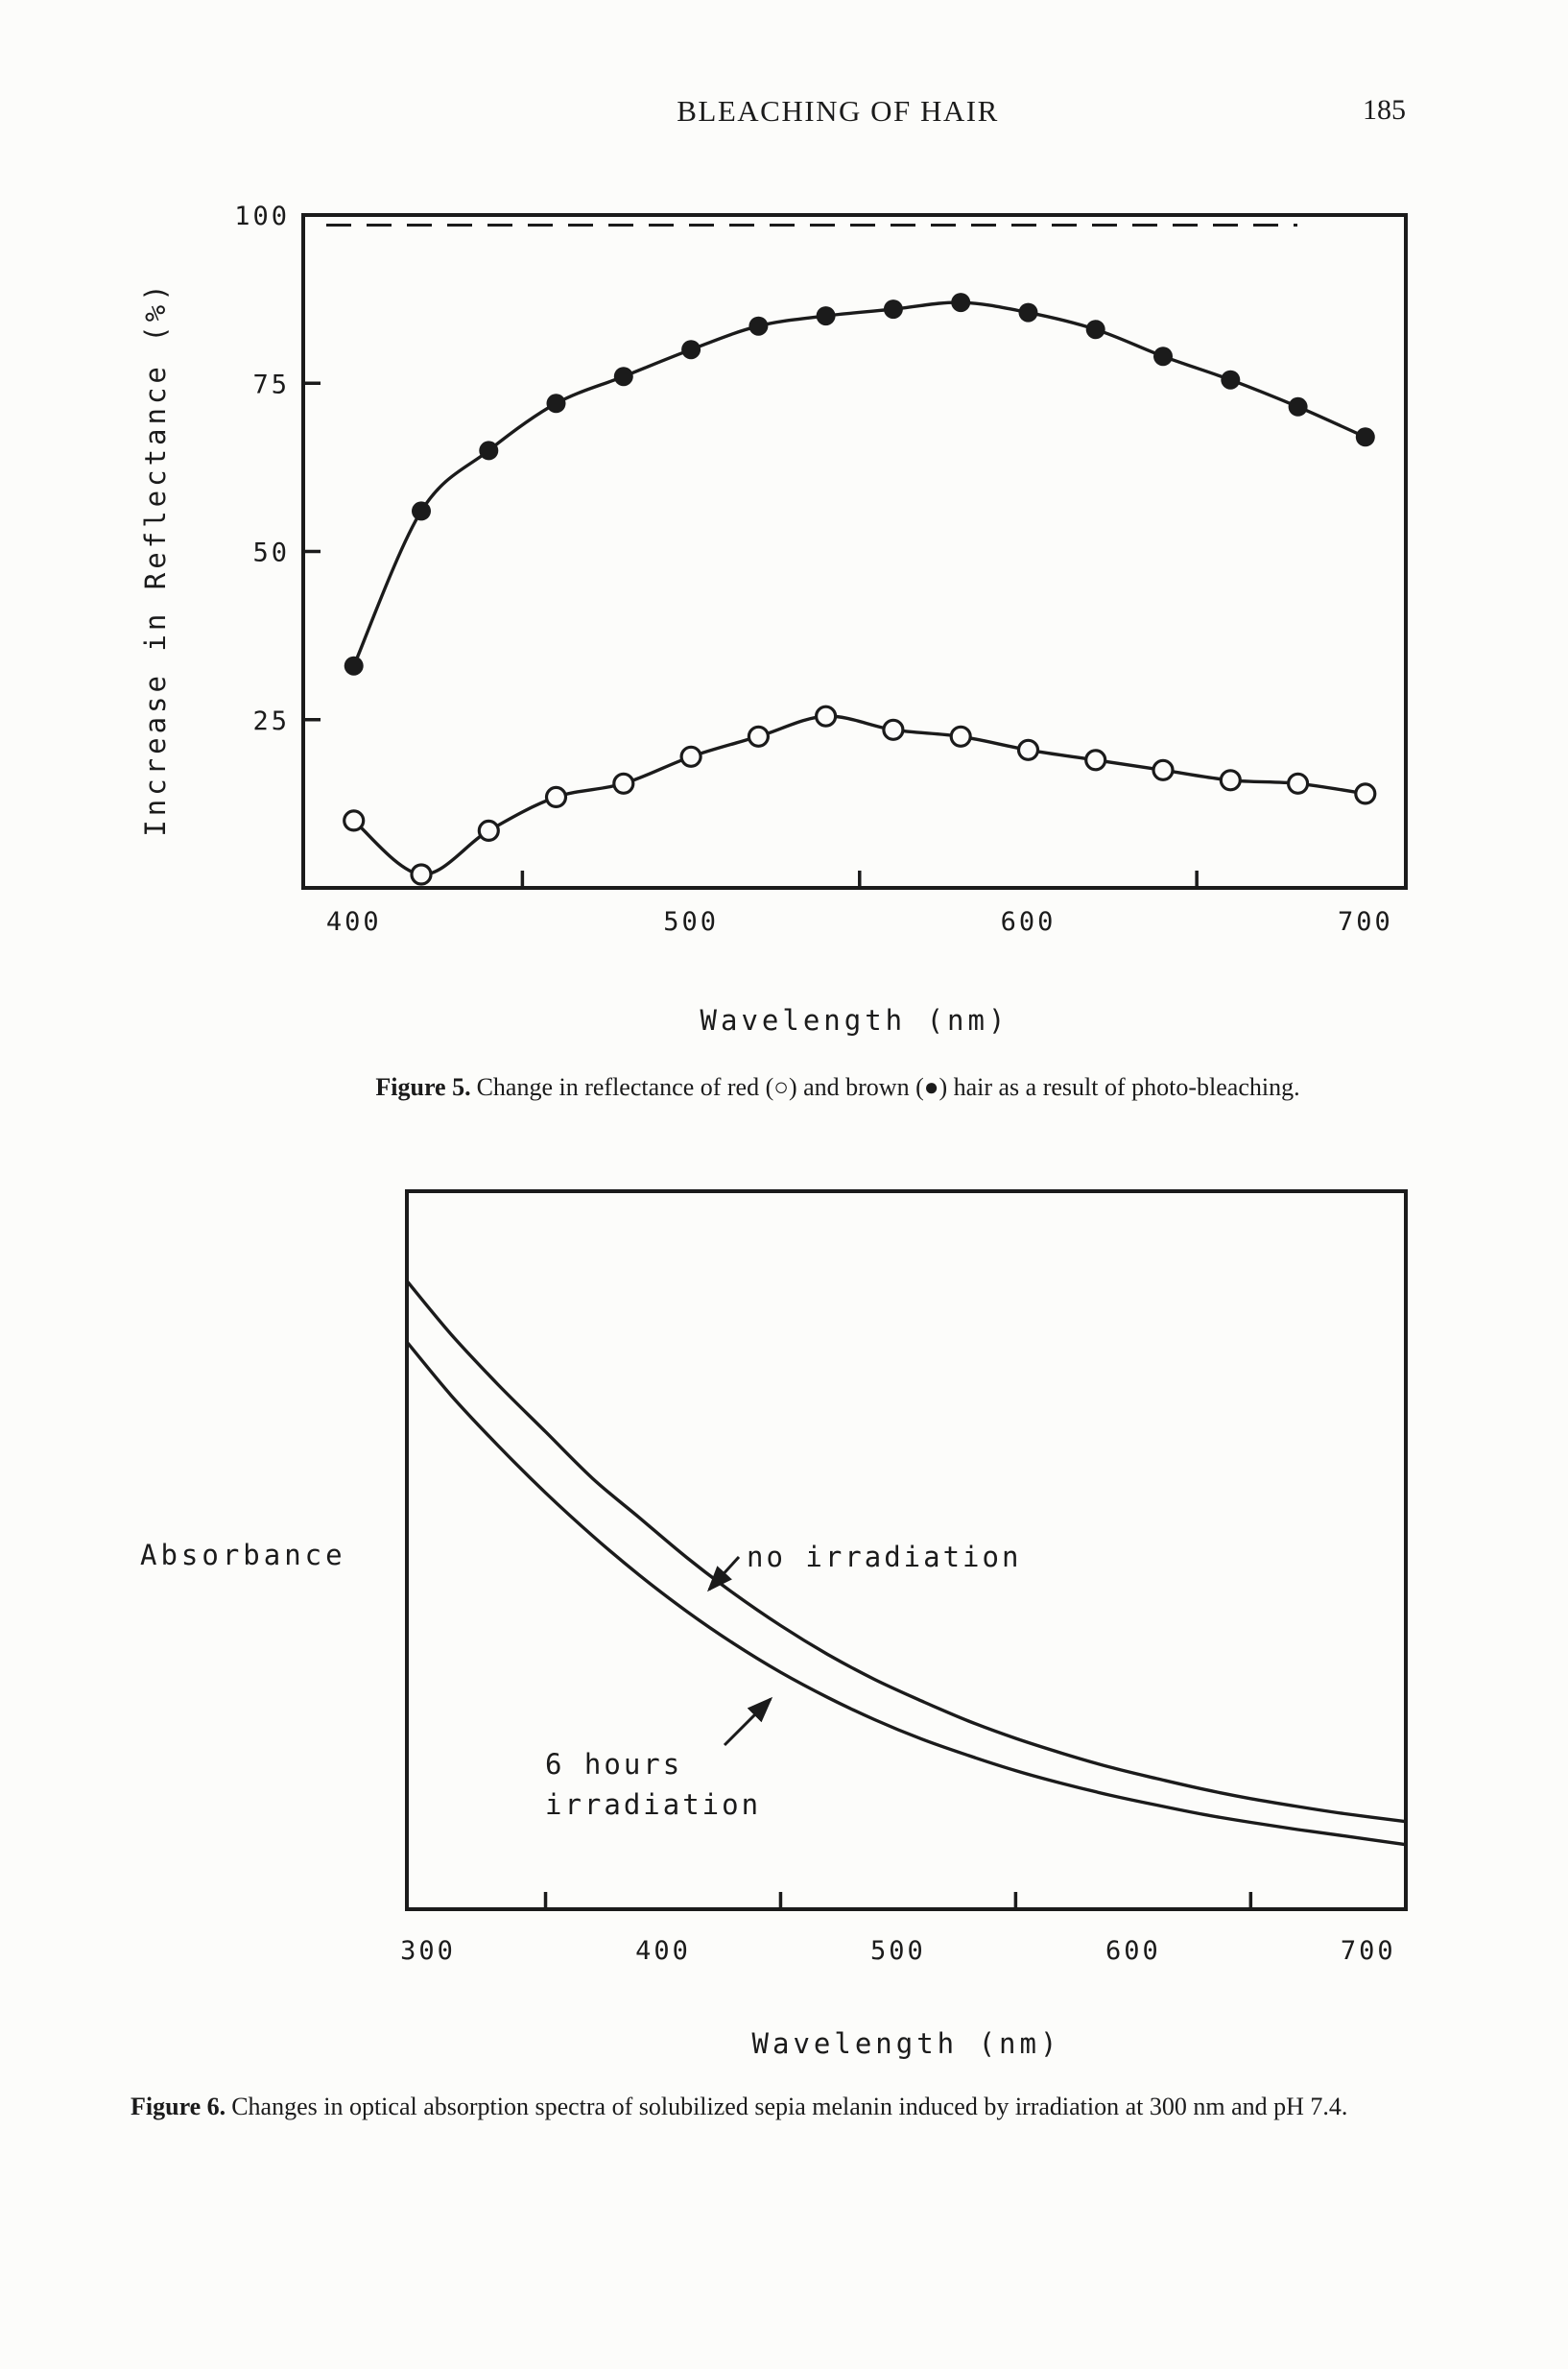 This screenshot has width=1568, height=2369. Describe the element at coordinates (859, 795) in the screenshot. I see `series-curve-red-hair` at that location.